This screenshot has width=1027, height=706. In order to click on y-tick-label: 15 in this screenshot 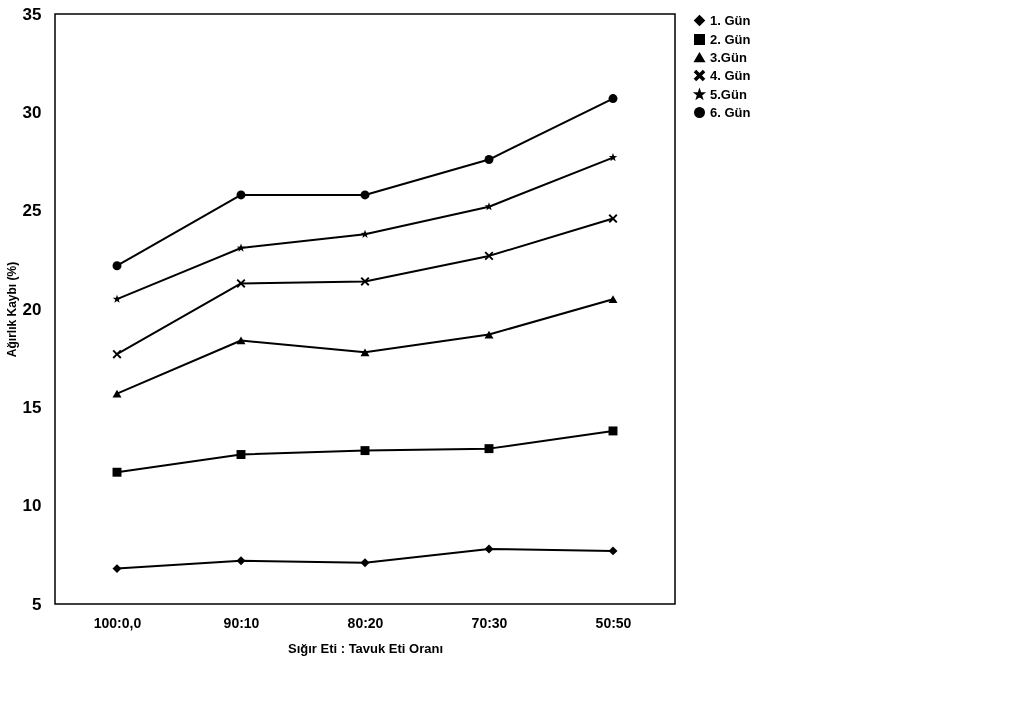, I will do `click(32, 407)`.